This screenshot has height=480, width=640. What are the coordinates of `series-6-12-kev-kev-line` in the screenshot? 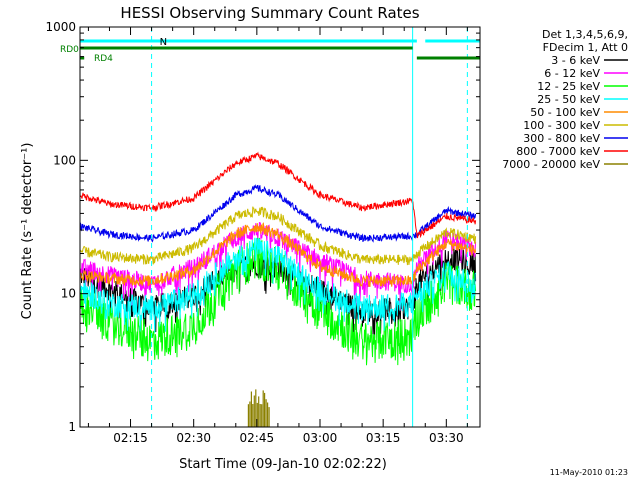 It's located at (278, 267).